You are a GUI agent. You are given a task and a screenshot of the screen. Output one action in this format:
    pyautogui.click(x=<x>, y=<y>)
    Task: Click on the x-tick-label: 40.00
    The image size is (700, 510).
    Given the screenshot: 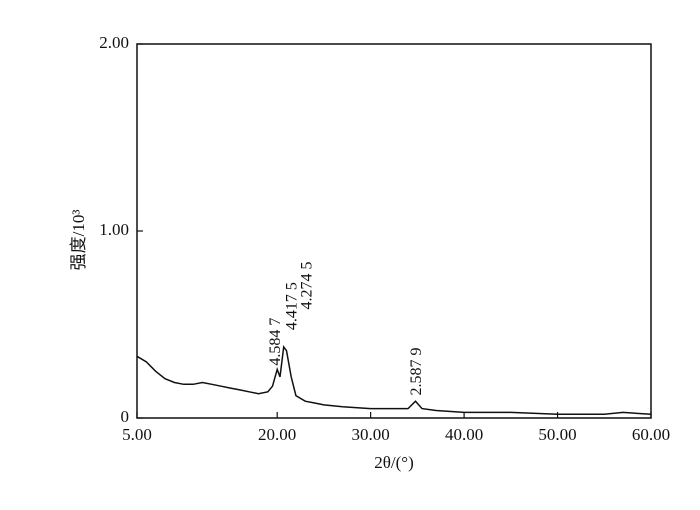 What is the action you would take?
    pyautogui.click(x=464, y=434)
    